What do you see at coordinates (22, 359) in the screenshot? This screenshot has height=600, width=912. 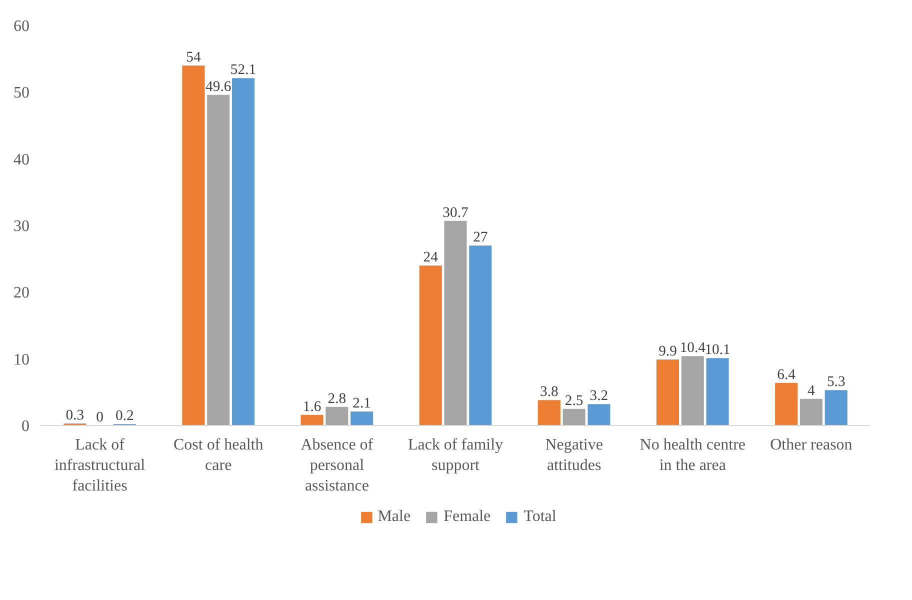 I see `y-tick-label: 10` at bounding box center [22, 359].